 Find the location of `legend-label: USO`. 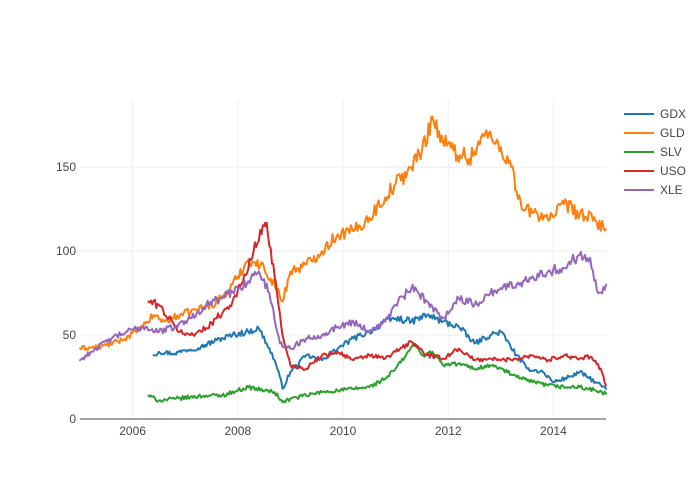

legend-label: USO is located at coordinates (673, 171).